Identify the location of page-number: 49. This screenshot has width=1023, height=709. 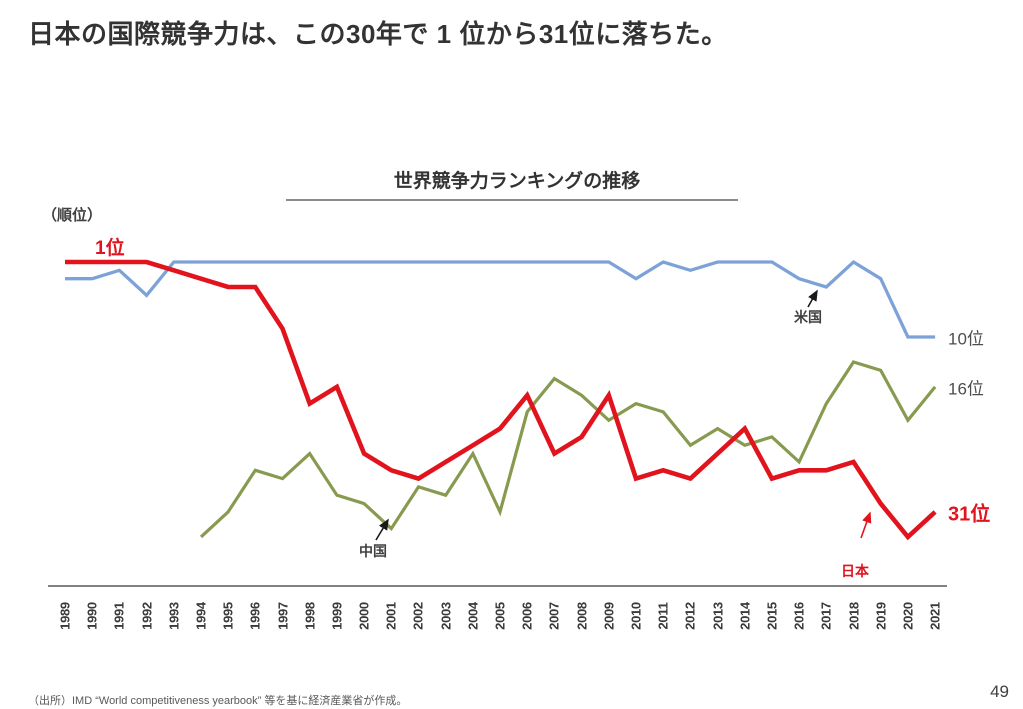
(999, 691).